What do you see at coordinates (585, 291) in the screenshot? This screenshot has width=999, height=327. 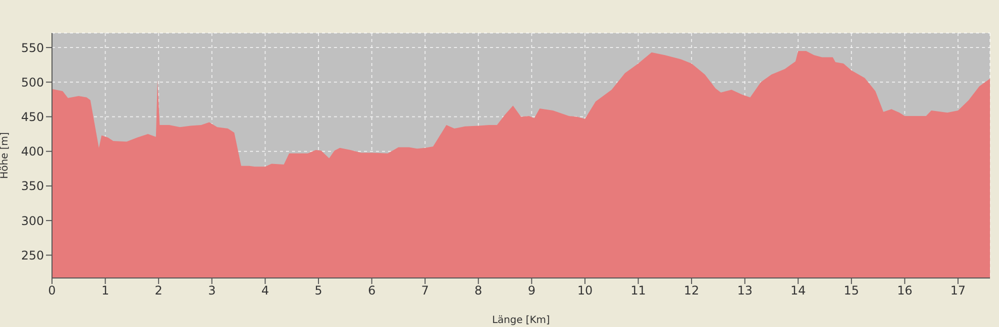 I see `x-tick-label: 10` at bounding box center [585, 291].